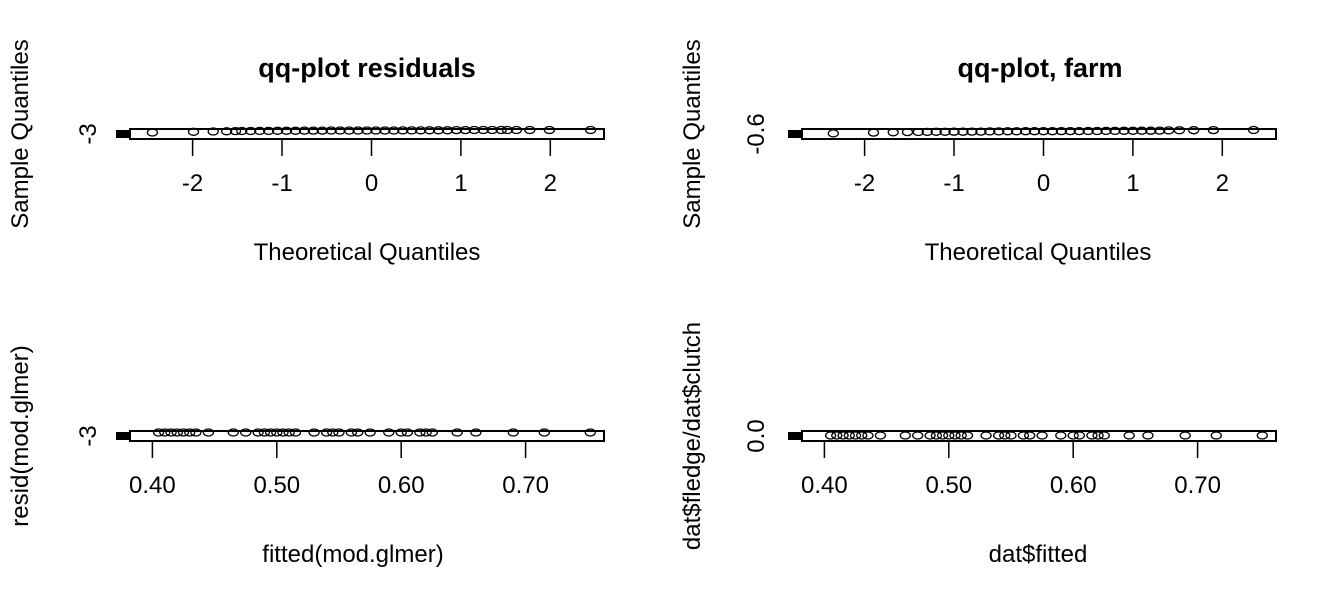  I want to click on panel-3-y-axis-label: resid(mod.glmer), so click(20, 435).